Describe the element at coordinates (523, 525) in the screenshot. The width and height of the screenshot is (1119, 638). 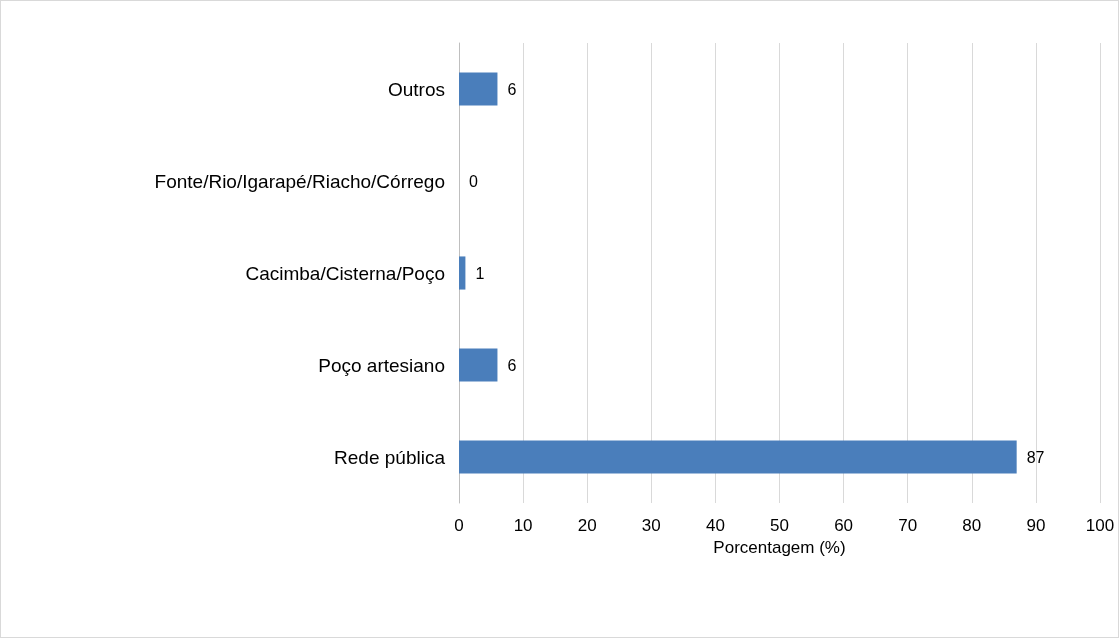
I see `x-tick-label: 10` at that location.